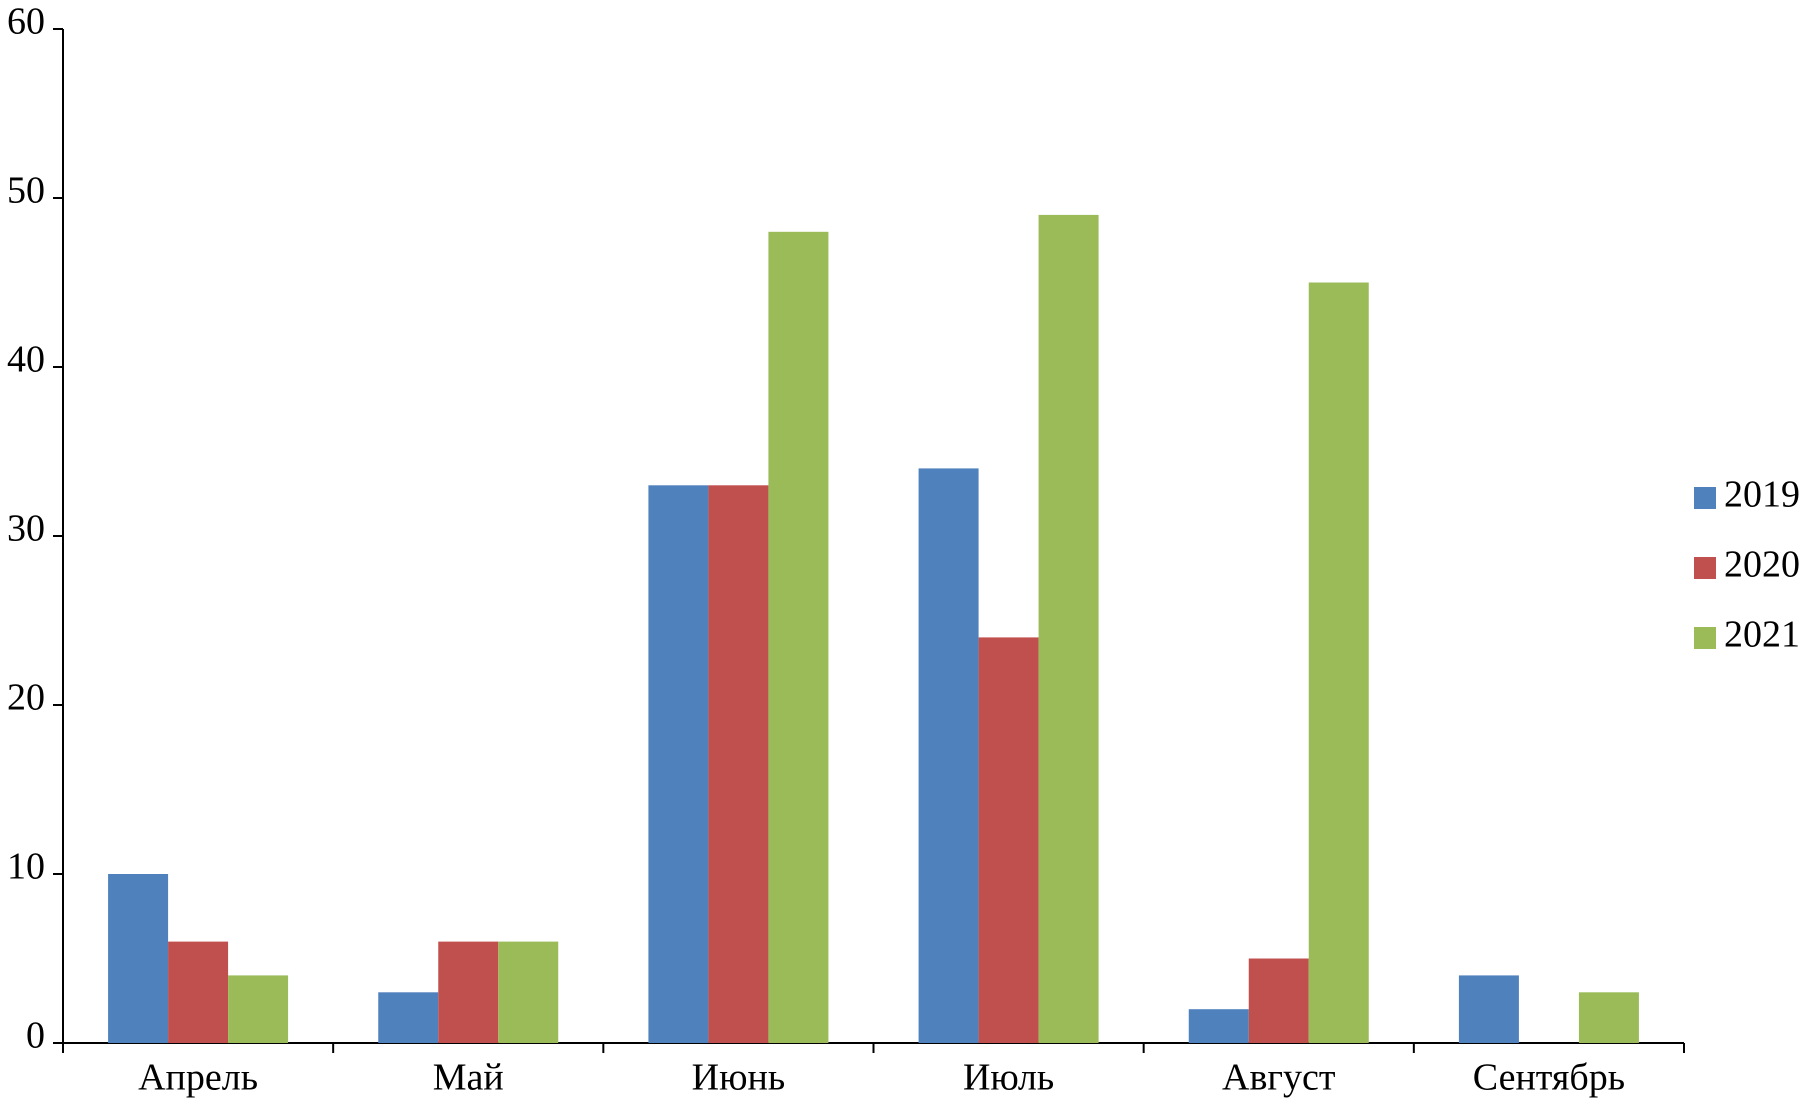 The width and height of the screenshot is (1809, 1120). What do you see at coordinates (26, 698) in the screenshot?
I see `y-tick-label: 20` at bounding box center [26, 698].